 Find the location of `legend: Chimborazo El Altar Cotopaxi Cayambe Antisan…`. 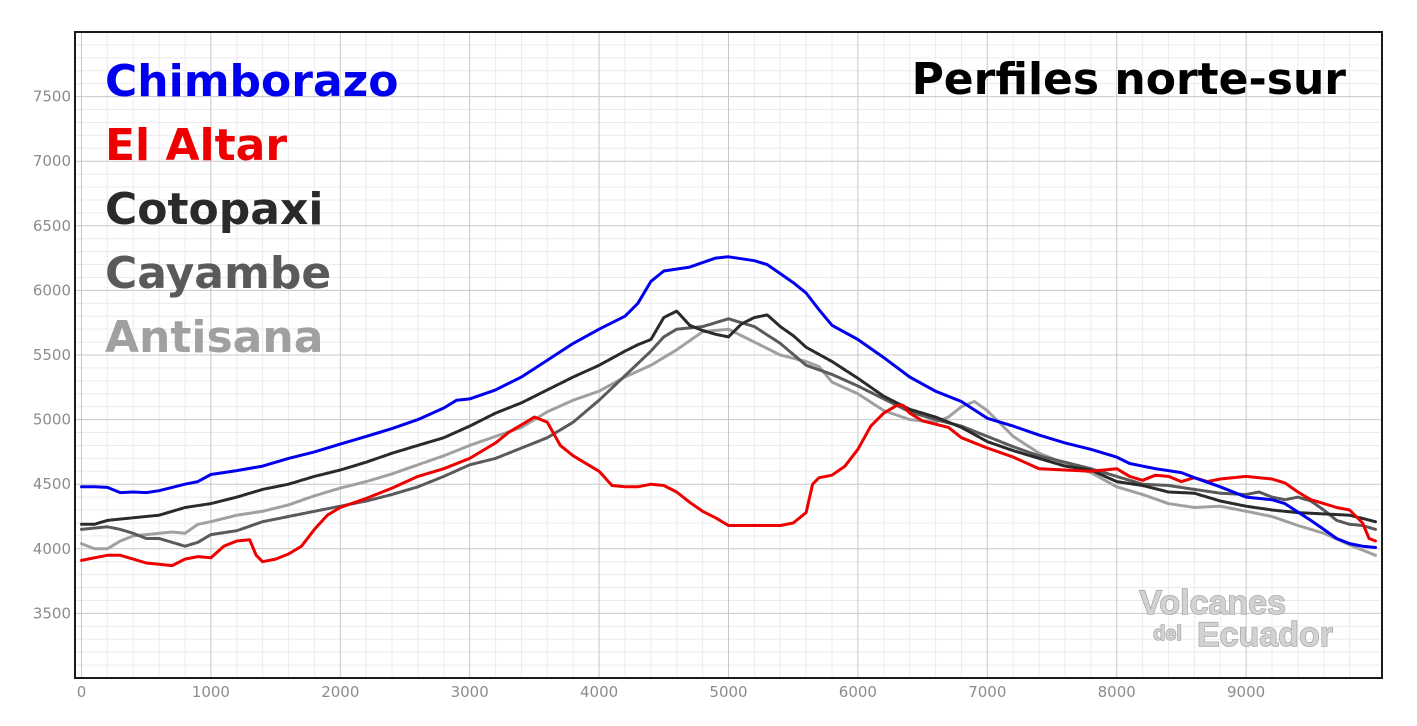

legend: Chimborazo El Altar Cotopaxi Cayambe Antisan… is located at coordinates (252, 209).